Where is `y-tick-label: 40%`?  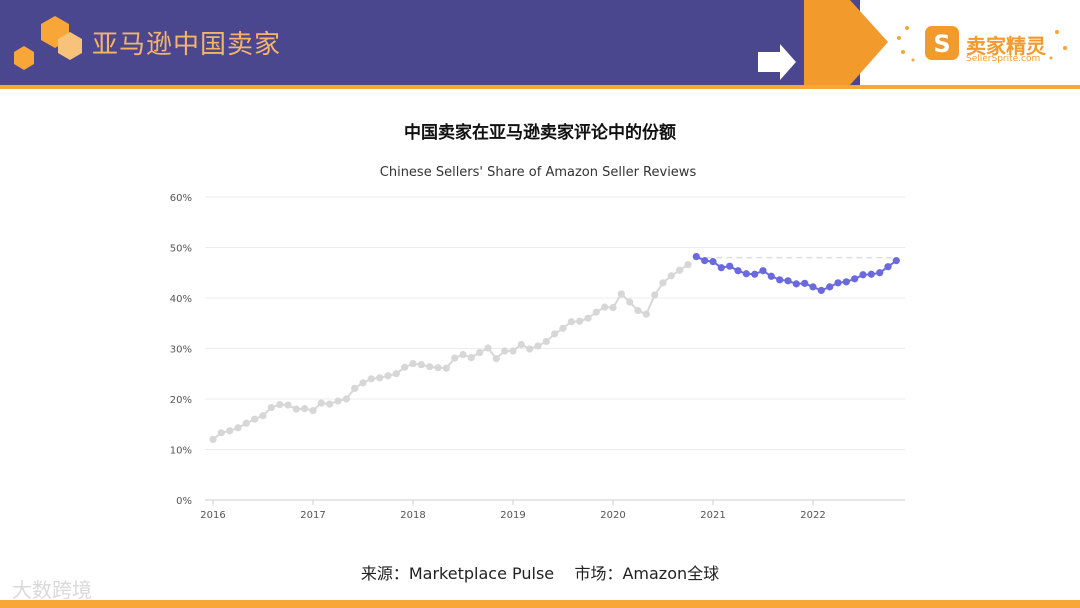 y-tick-label: 40% is located at coordinates (181, 299).